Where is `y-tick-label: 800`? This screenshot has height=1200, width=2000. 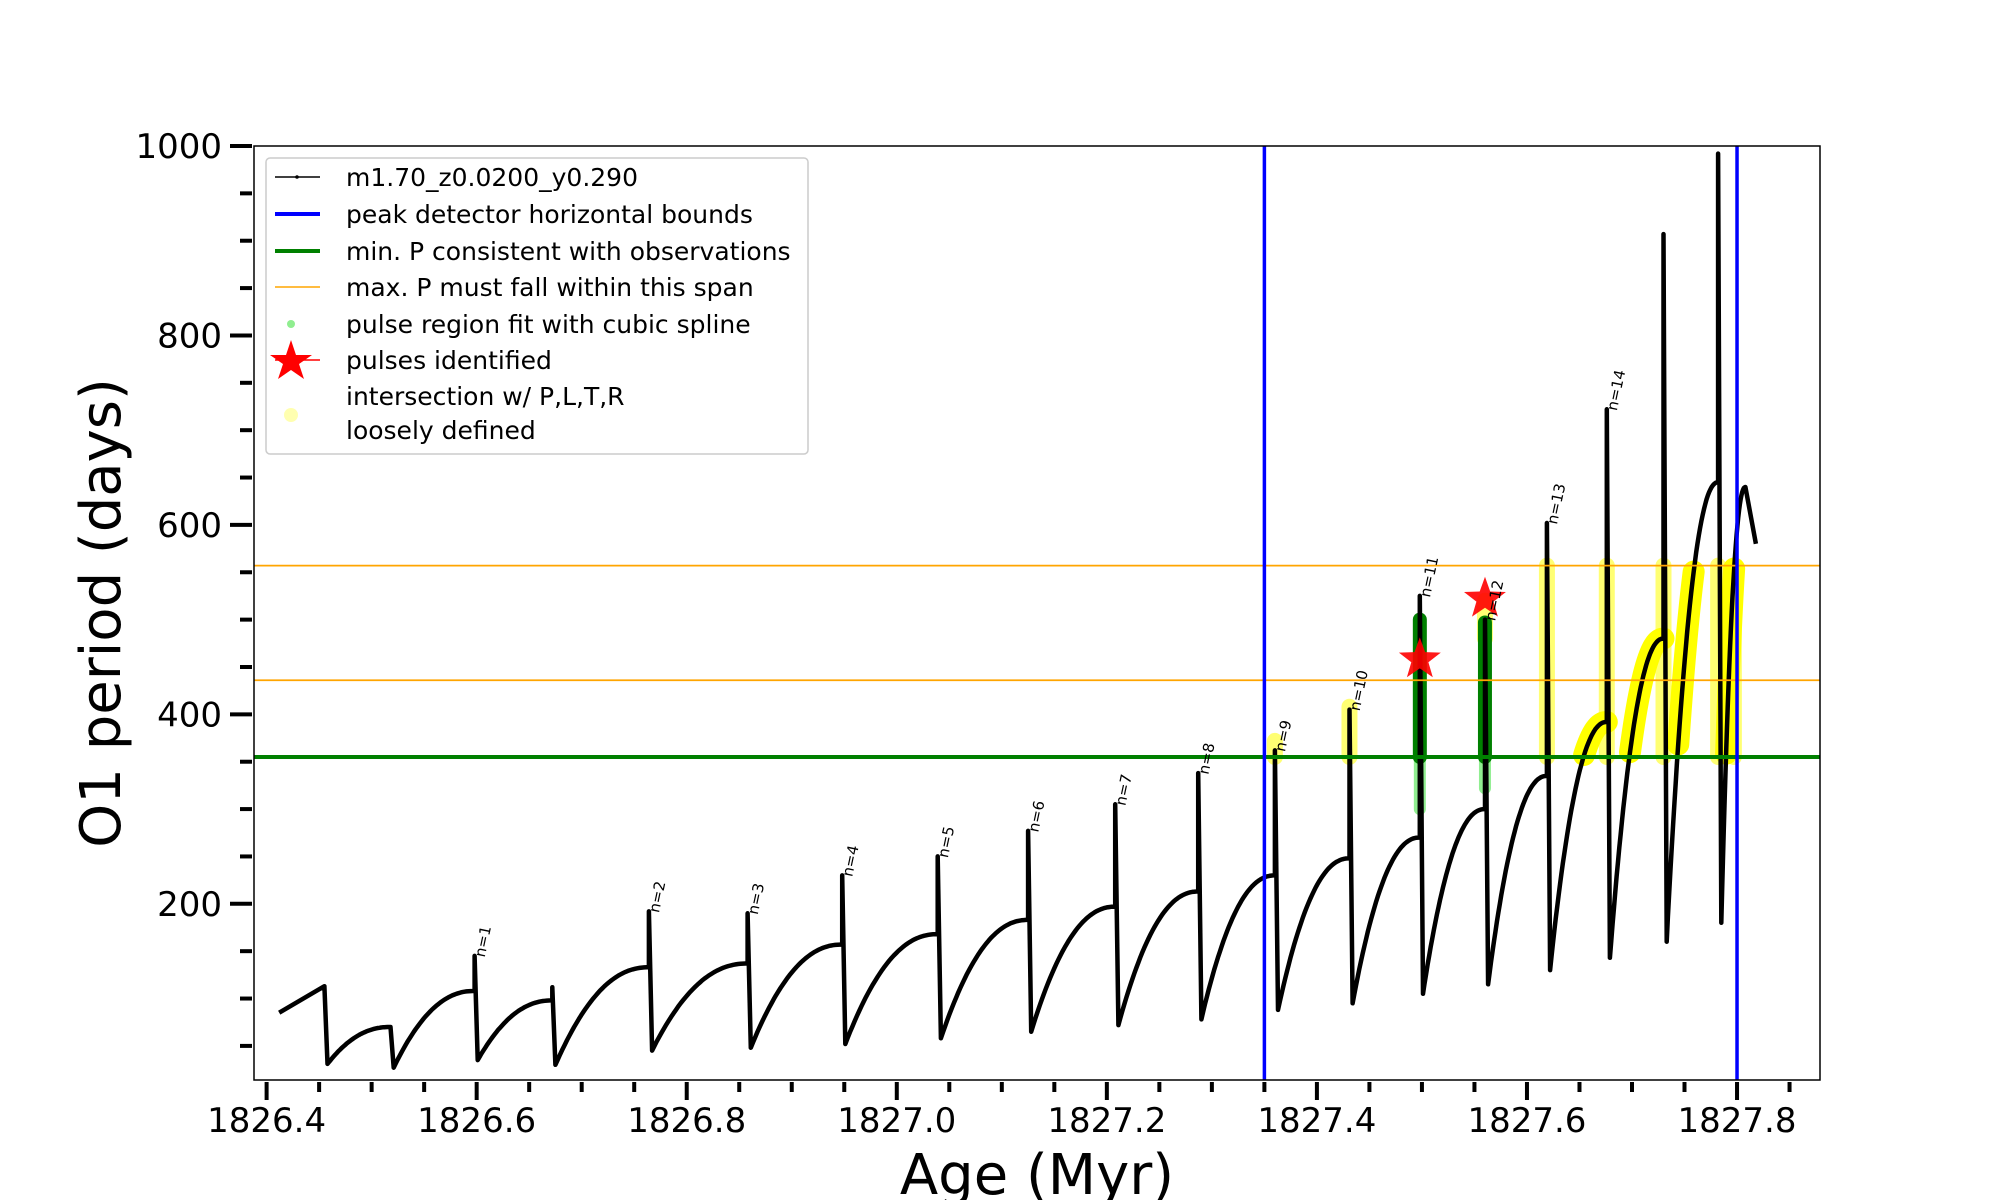 y-tick-label: 800 is located at coordinates (189, 336).